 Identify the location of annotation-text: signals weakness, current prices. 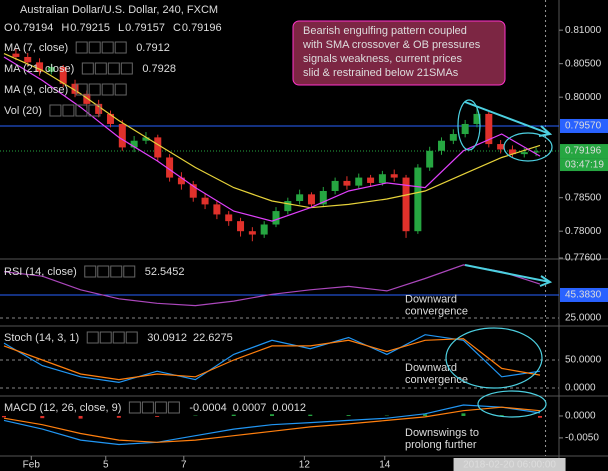
(382, 59).